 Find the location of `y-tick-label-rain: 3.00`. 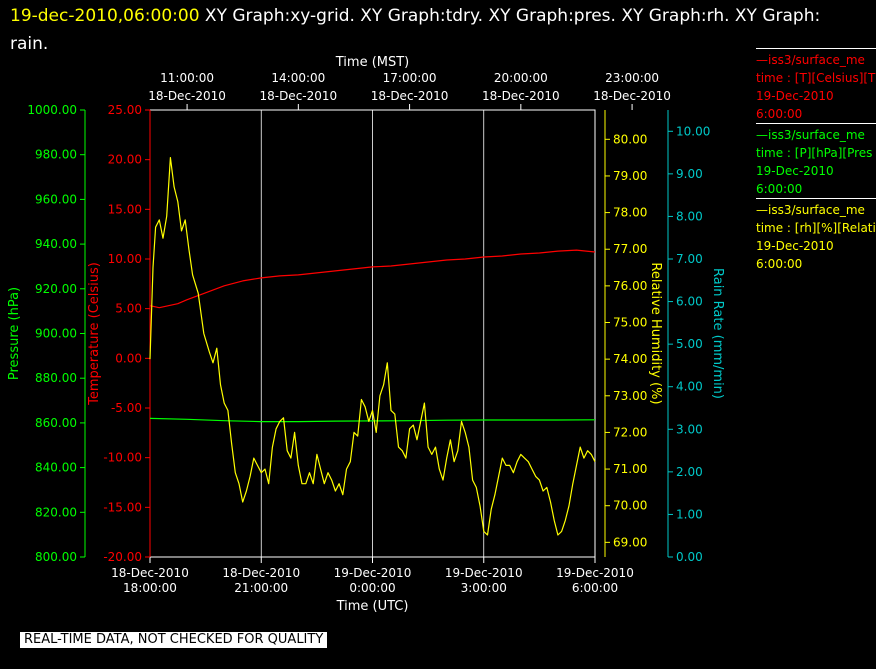

y-tick-label-rain: 3.00 is located at coordinates (689, 429).